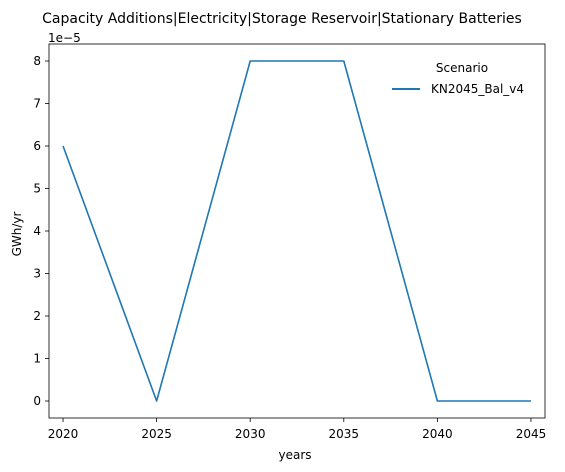  Describe the element at coordinates (37, 359) in the screenshot. I see `y-tick-label: 1` at that location.